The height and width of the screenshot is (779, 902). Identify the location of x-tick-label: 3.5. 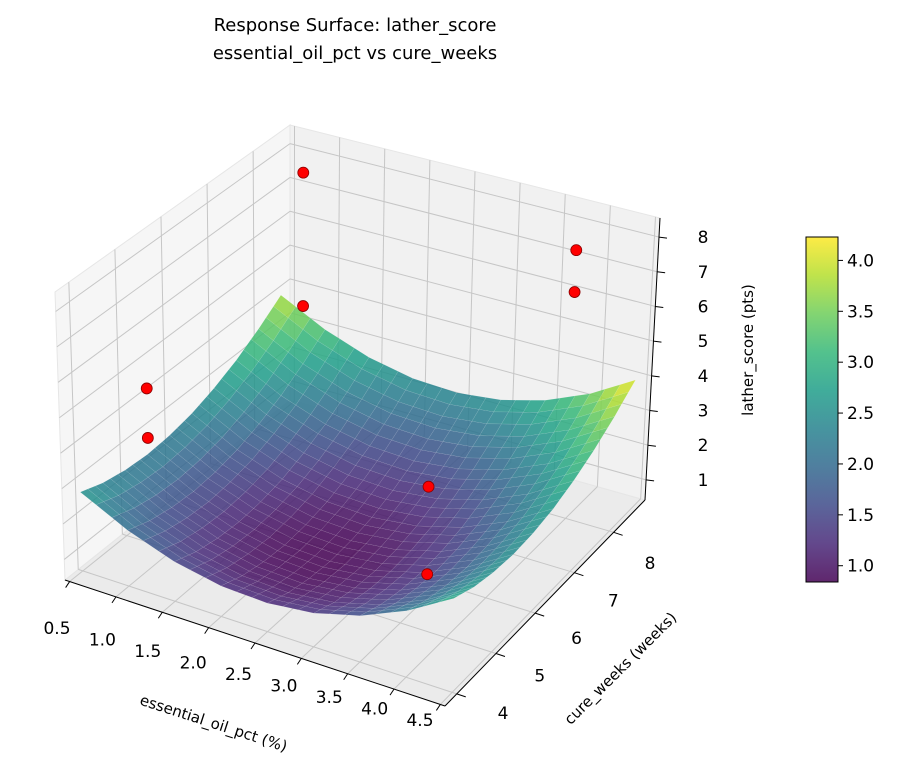
(329, 698).